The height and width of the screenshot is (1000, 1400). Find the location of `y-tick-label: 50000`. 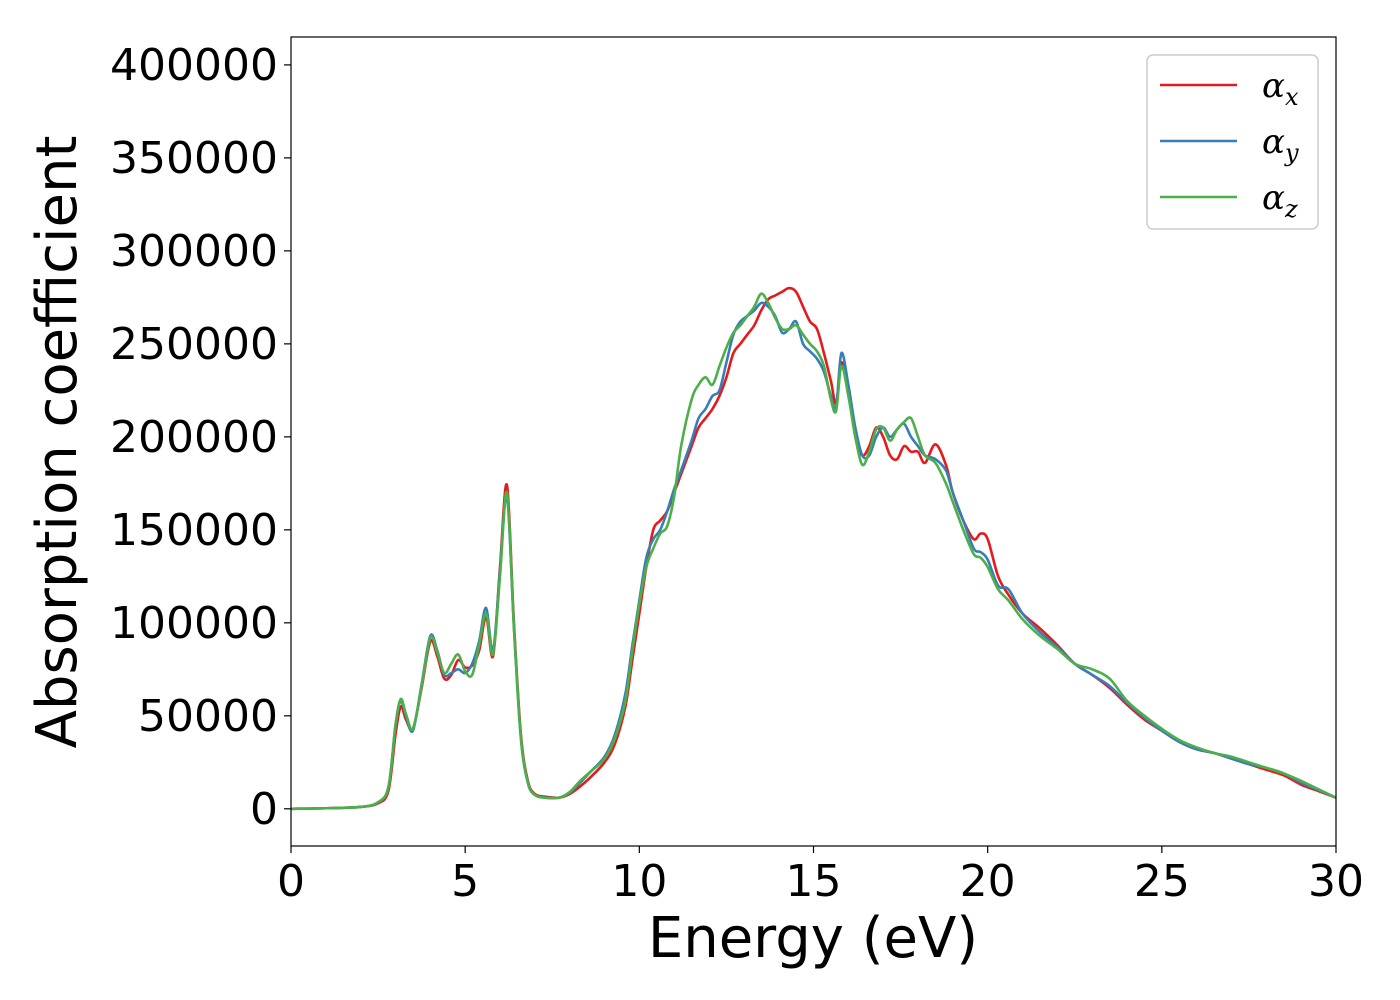

y-tick-label: 50000 is located at coordinates (208, 716).